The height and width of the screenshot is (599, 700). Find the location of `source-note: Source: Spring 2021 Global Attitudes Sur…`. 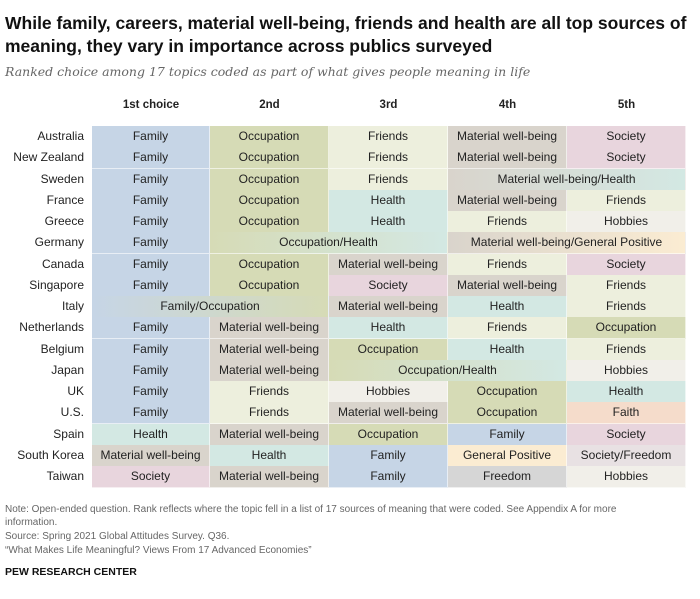

source-note: Source: Spring 2021 Global Attitudes Sur… is located at coordinates (117, 536).